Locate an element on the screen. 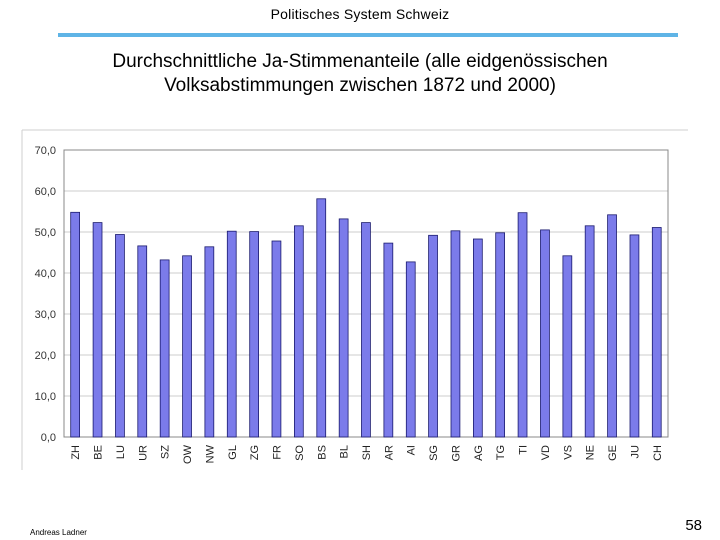 Image resolution: width=720 pixels, height=540 pixels. bar-ar is located at coordinates (388, 340).